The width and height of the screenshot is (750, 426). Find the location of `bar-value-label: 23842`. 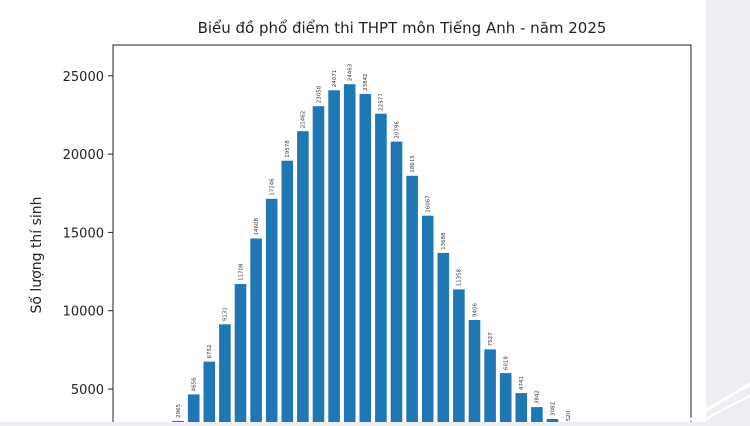

bar-value-label: 23842 is located at coordinates (366, 82).